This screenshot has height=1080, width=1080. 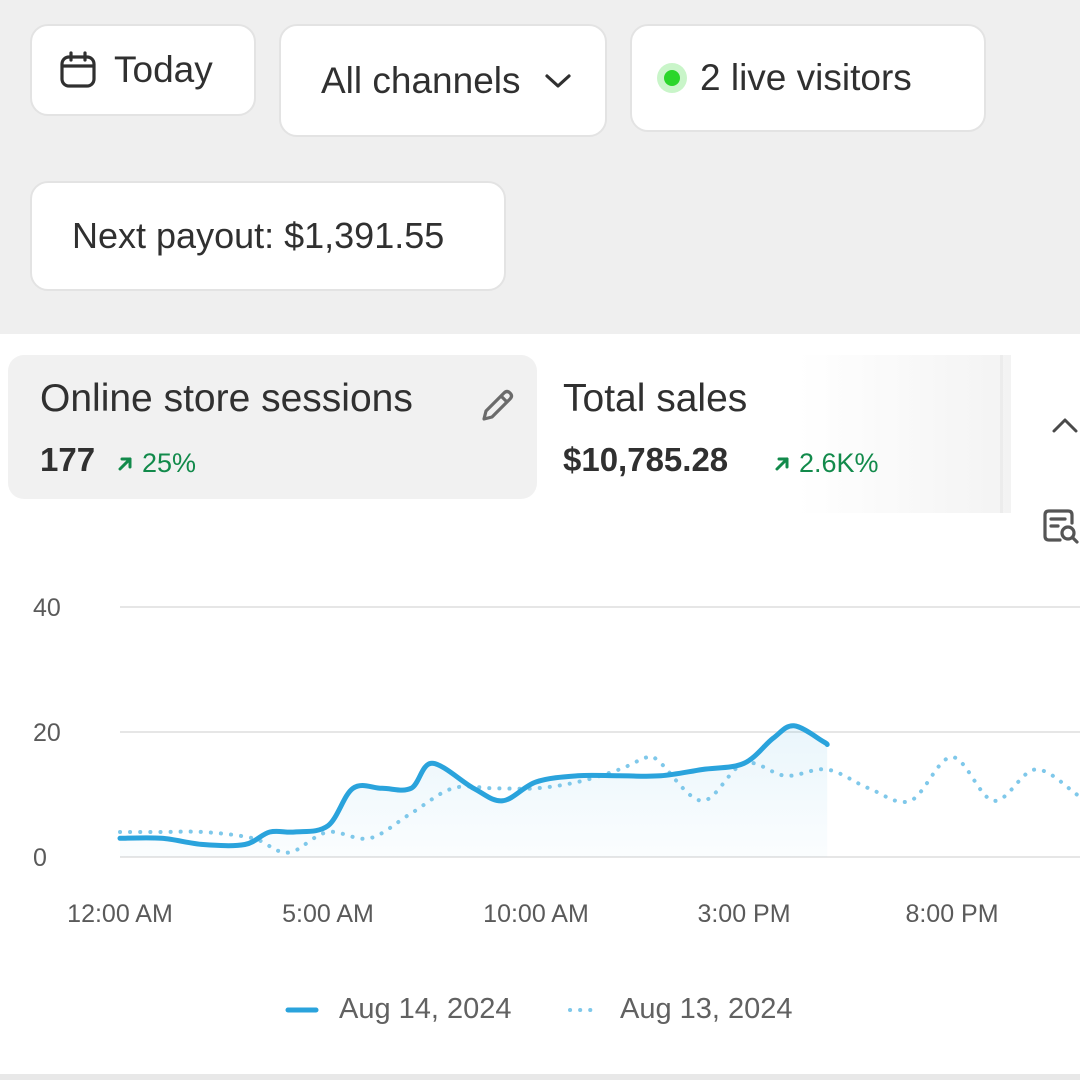 I want to click on metric-tab-total-sales: Total sales $10,785.28 2.6K%, so click(x=774, y=434).